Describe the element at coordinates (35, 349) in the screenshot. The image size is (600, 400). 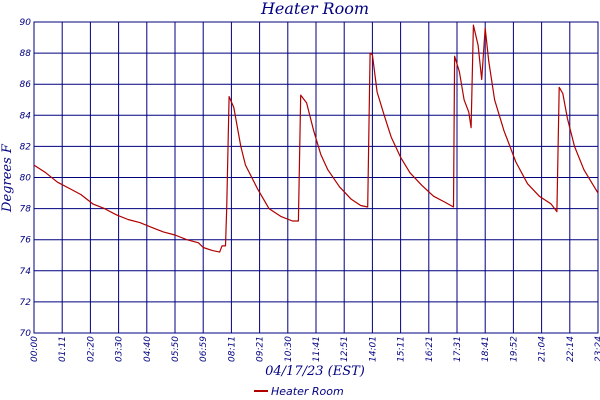
I see `x-tick-label: 00:00` at that location.